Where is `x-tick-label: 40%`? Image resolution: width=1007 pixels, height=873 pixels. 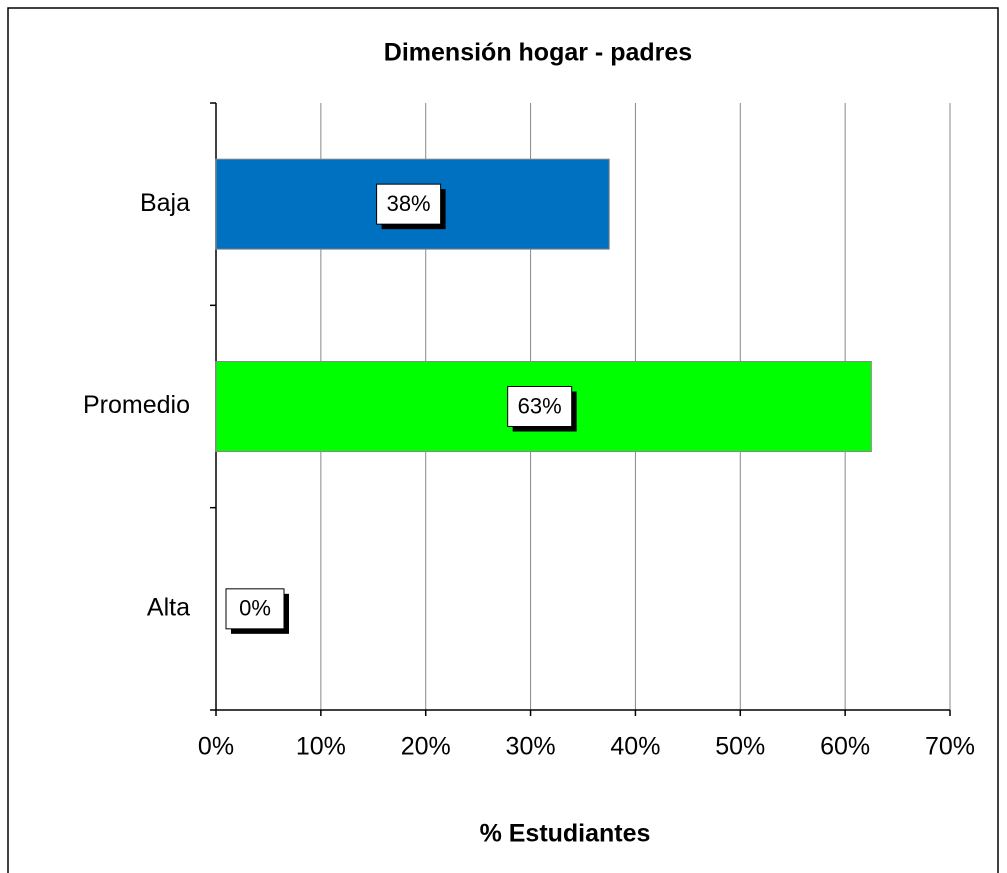 x-tick-label: 40% is located at coordinates (635, 747).